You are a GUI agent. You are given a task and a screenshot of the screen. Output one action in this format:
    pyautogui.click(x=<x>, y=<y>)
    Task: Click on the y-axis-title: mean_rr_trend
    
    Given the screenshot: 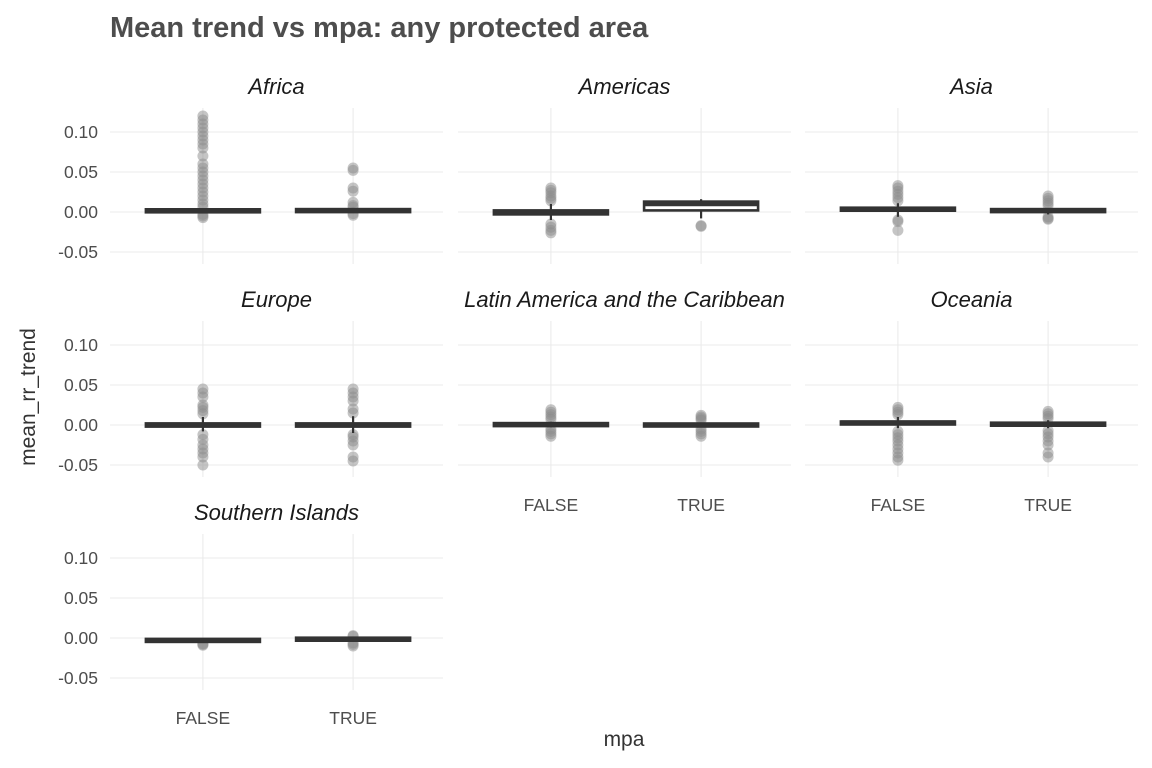 What is the action you would take?
    pyautogui.click(x=28, y=397)
    